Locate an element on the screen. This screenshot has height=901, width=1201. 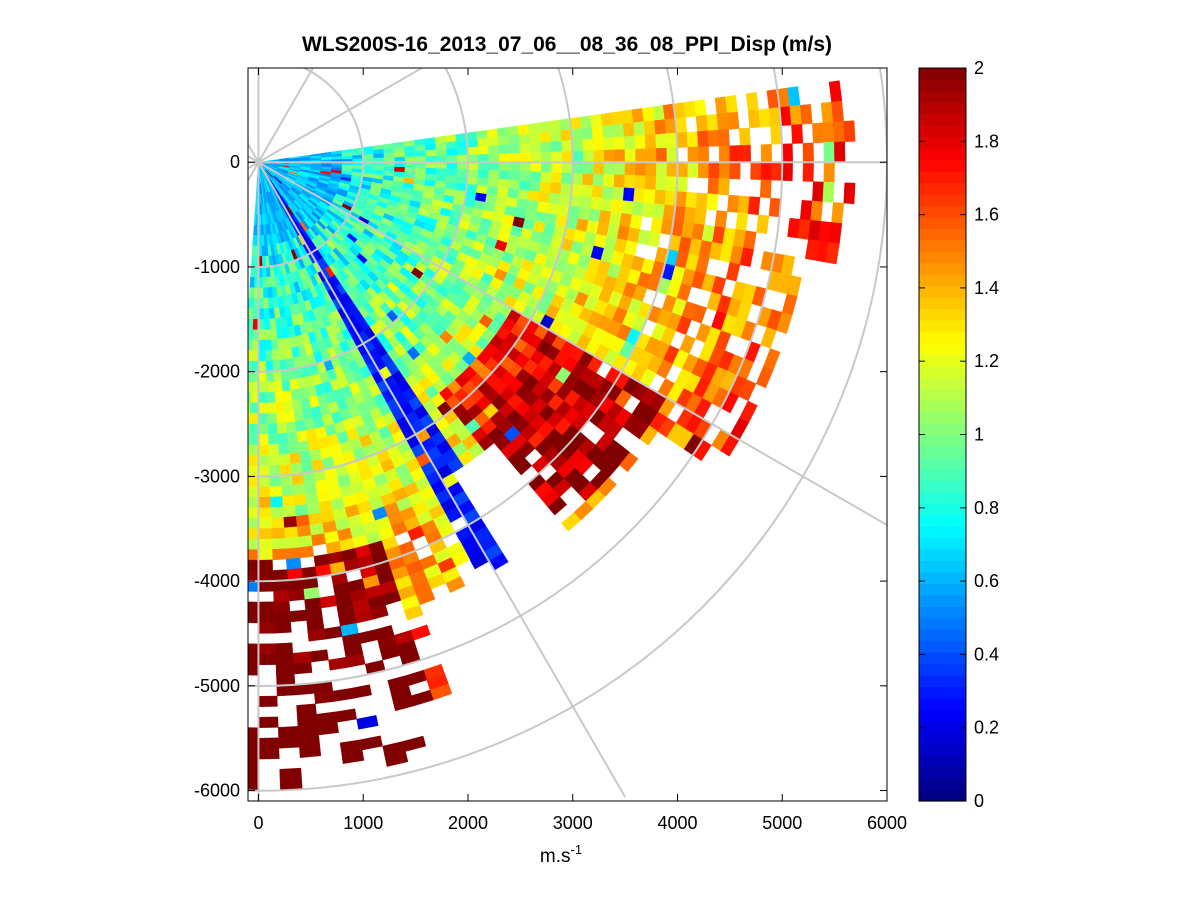
x-tick-label: 0 is located at coordinates (258, 823).